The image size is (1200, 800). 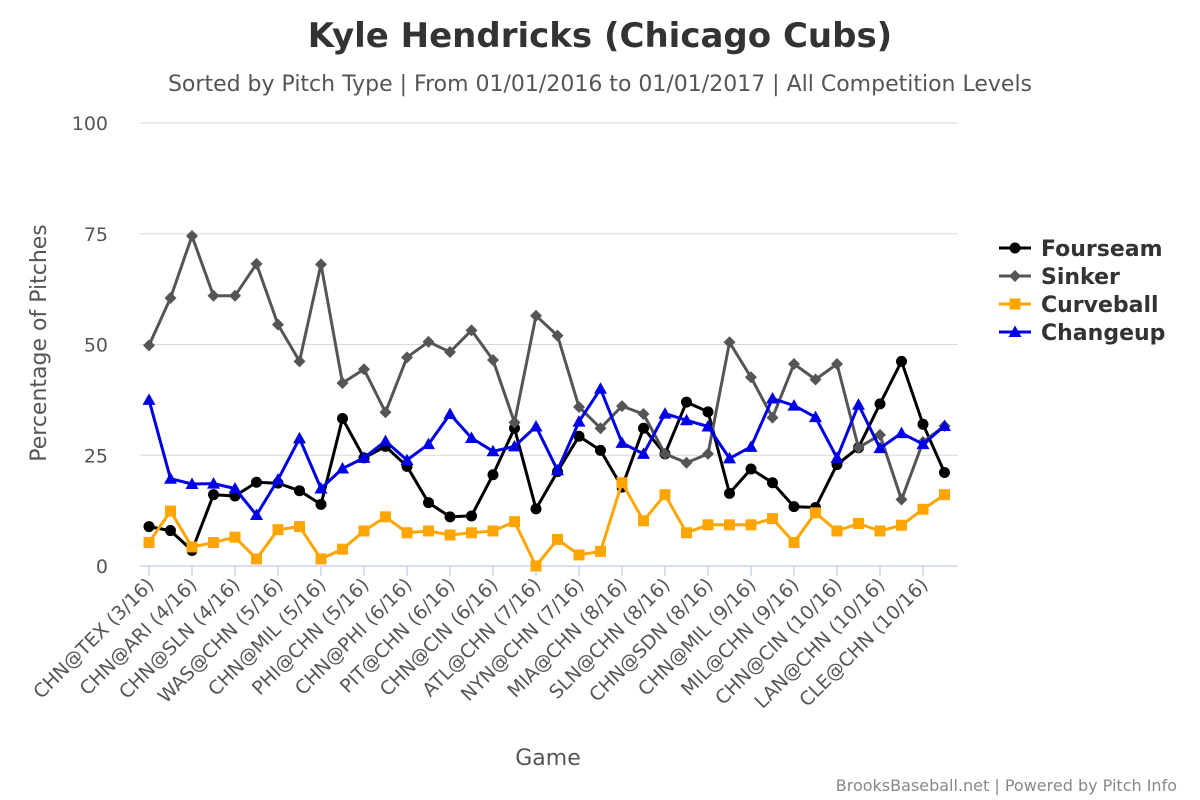 I want to click on legend-item-sinker: Sinker, so click(x=1059, y=277).